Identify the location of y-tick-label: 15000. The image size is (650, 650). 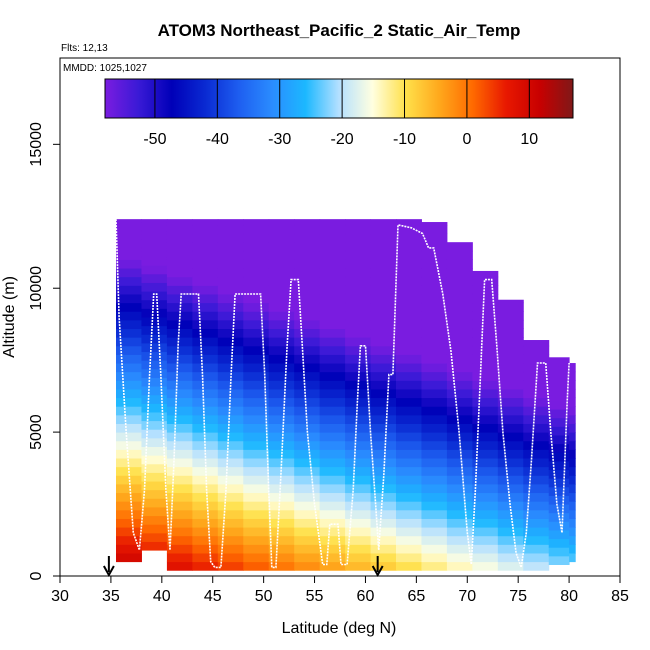
(36, 144).